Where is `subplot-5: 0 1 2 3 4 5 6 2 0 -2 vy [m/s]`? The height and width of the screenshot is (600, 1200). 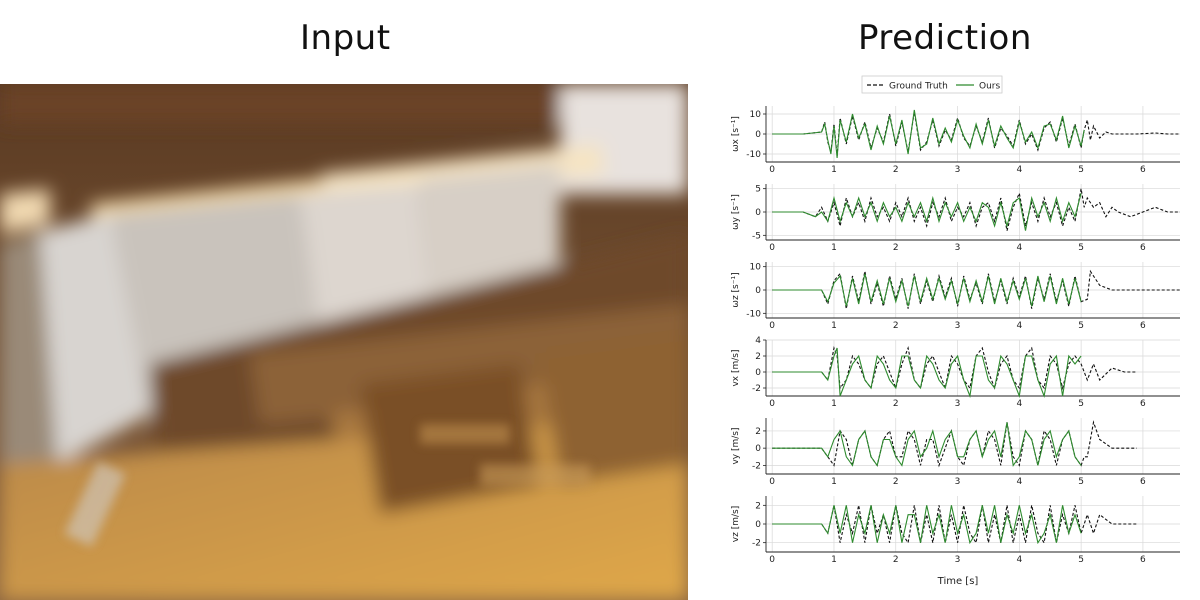 subplot-5: 0 1 2 3 4 5 6 2 0 -2 vy [m/s] is located at coordinates (955, 452).